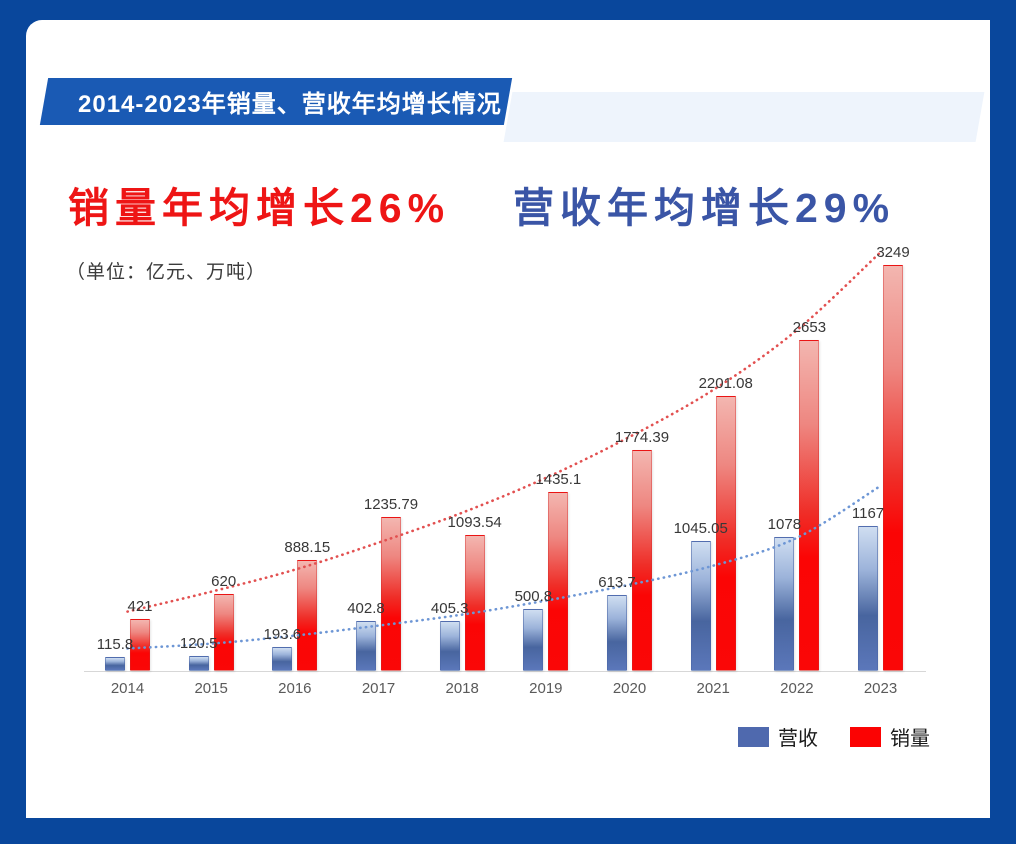 This screenshot has height=844, width=1016. Describe the element at coordinates (546, 688) in the screenshot. I see `x-tick-2019: 2019` at that location.